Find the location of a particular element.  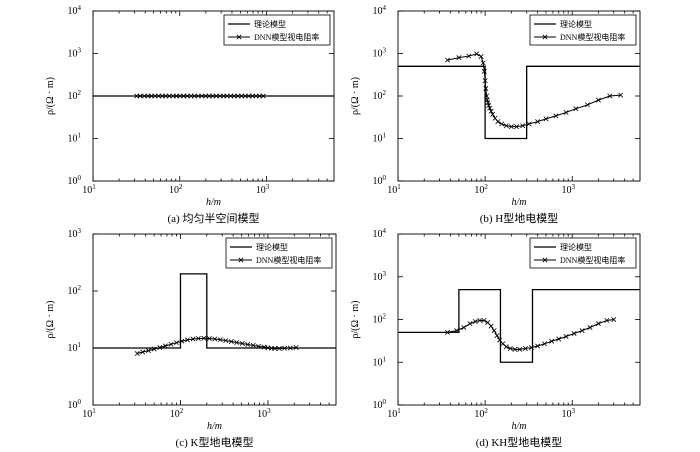

plot-area is located at coordinates (213, 96).